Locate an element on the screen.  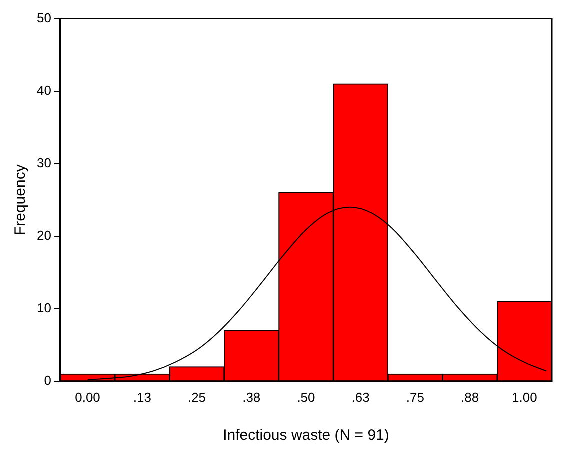
y-axis-title: Frequency is located at coordinates (21, 200).